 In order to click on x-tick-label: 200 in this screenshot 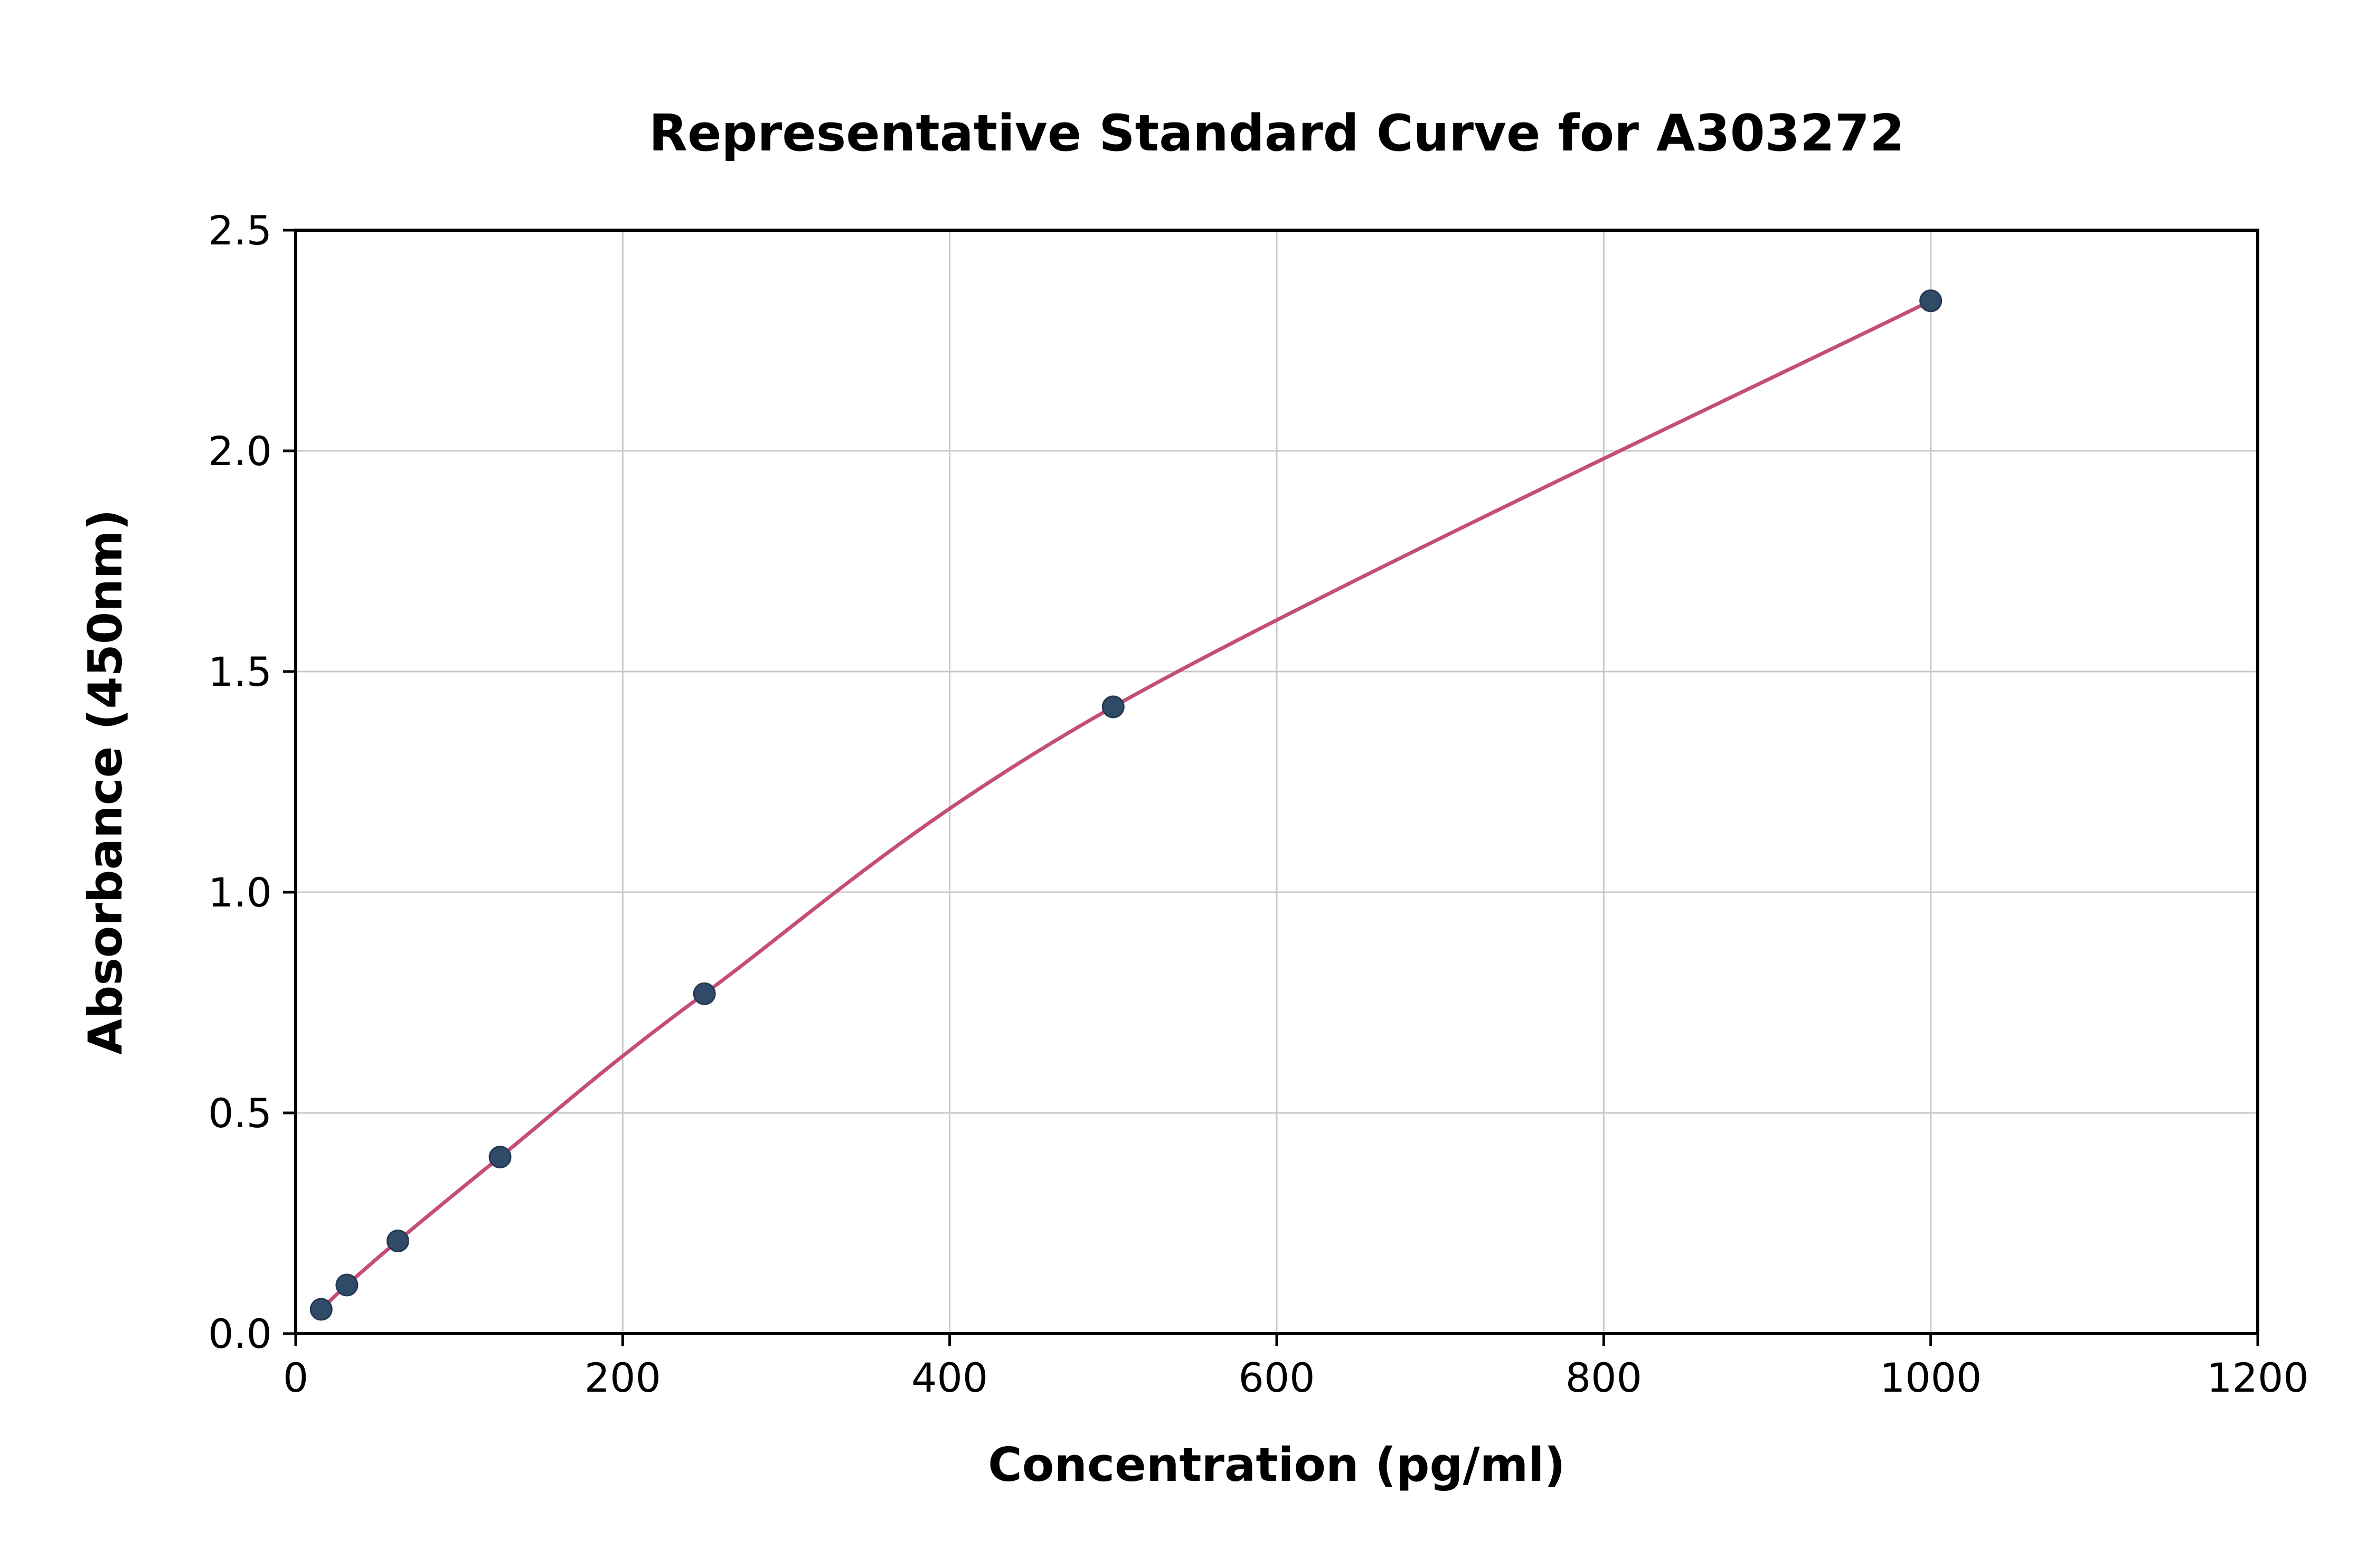, I will do `click(622, 1377)`.